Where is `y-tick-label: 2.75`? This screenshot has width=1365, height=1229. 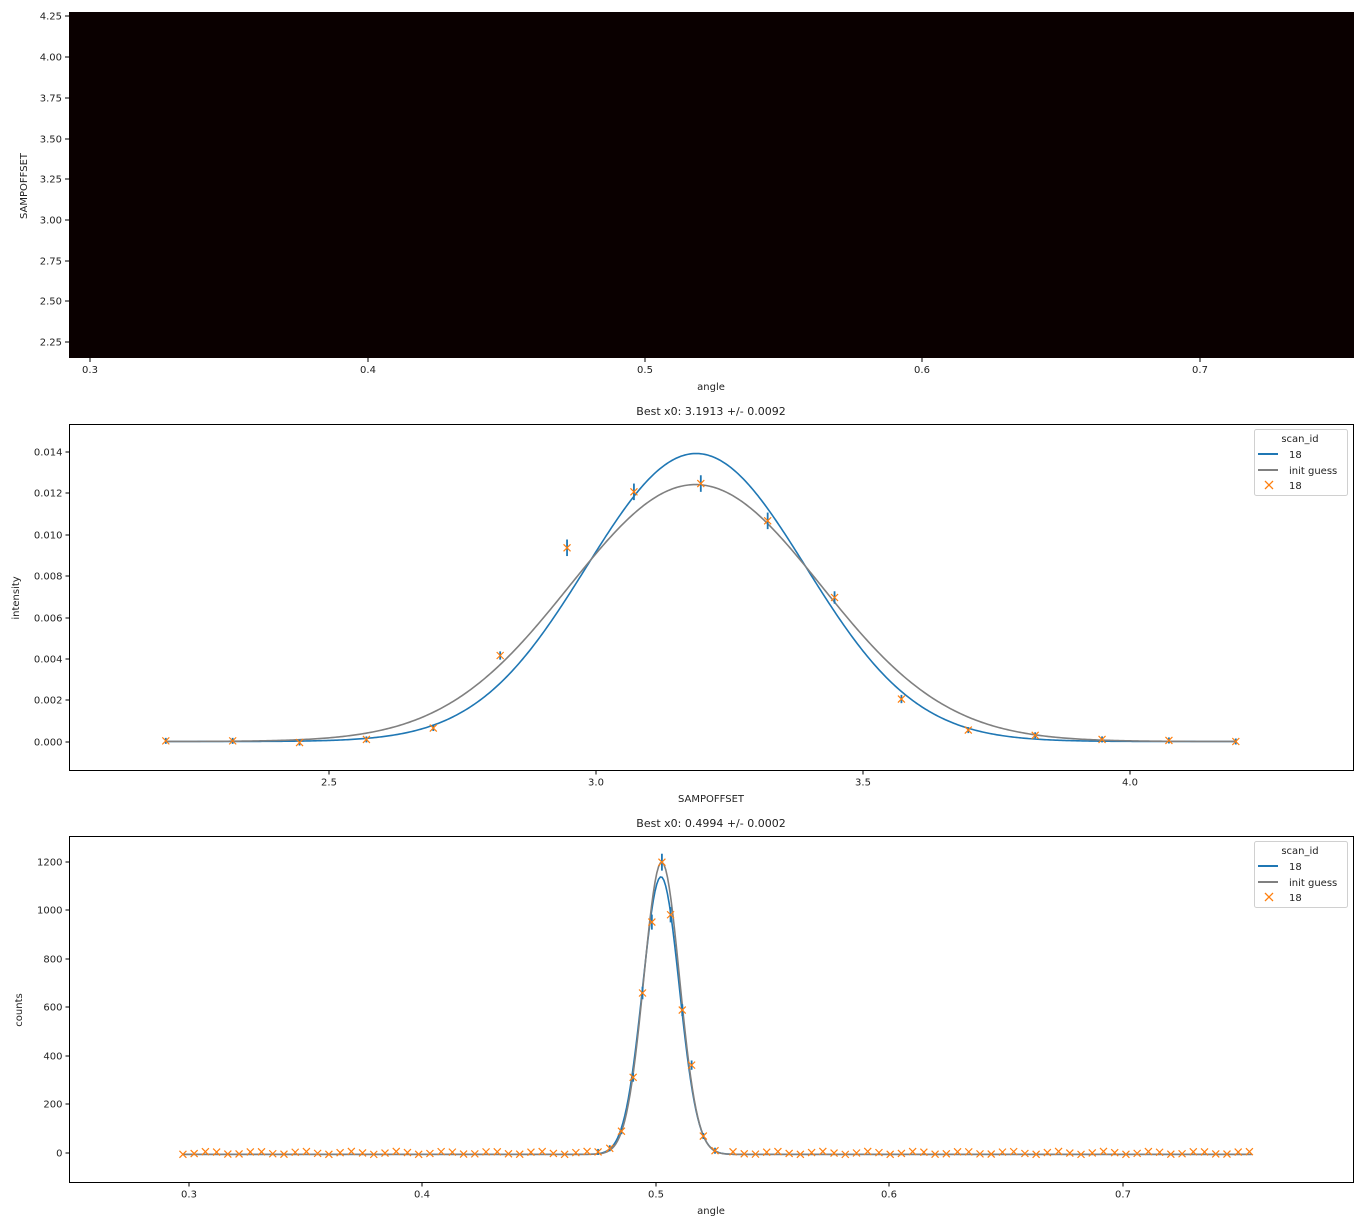 y-tick-label: 2.75 is located at coordinates (51, 262).